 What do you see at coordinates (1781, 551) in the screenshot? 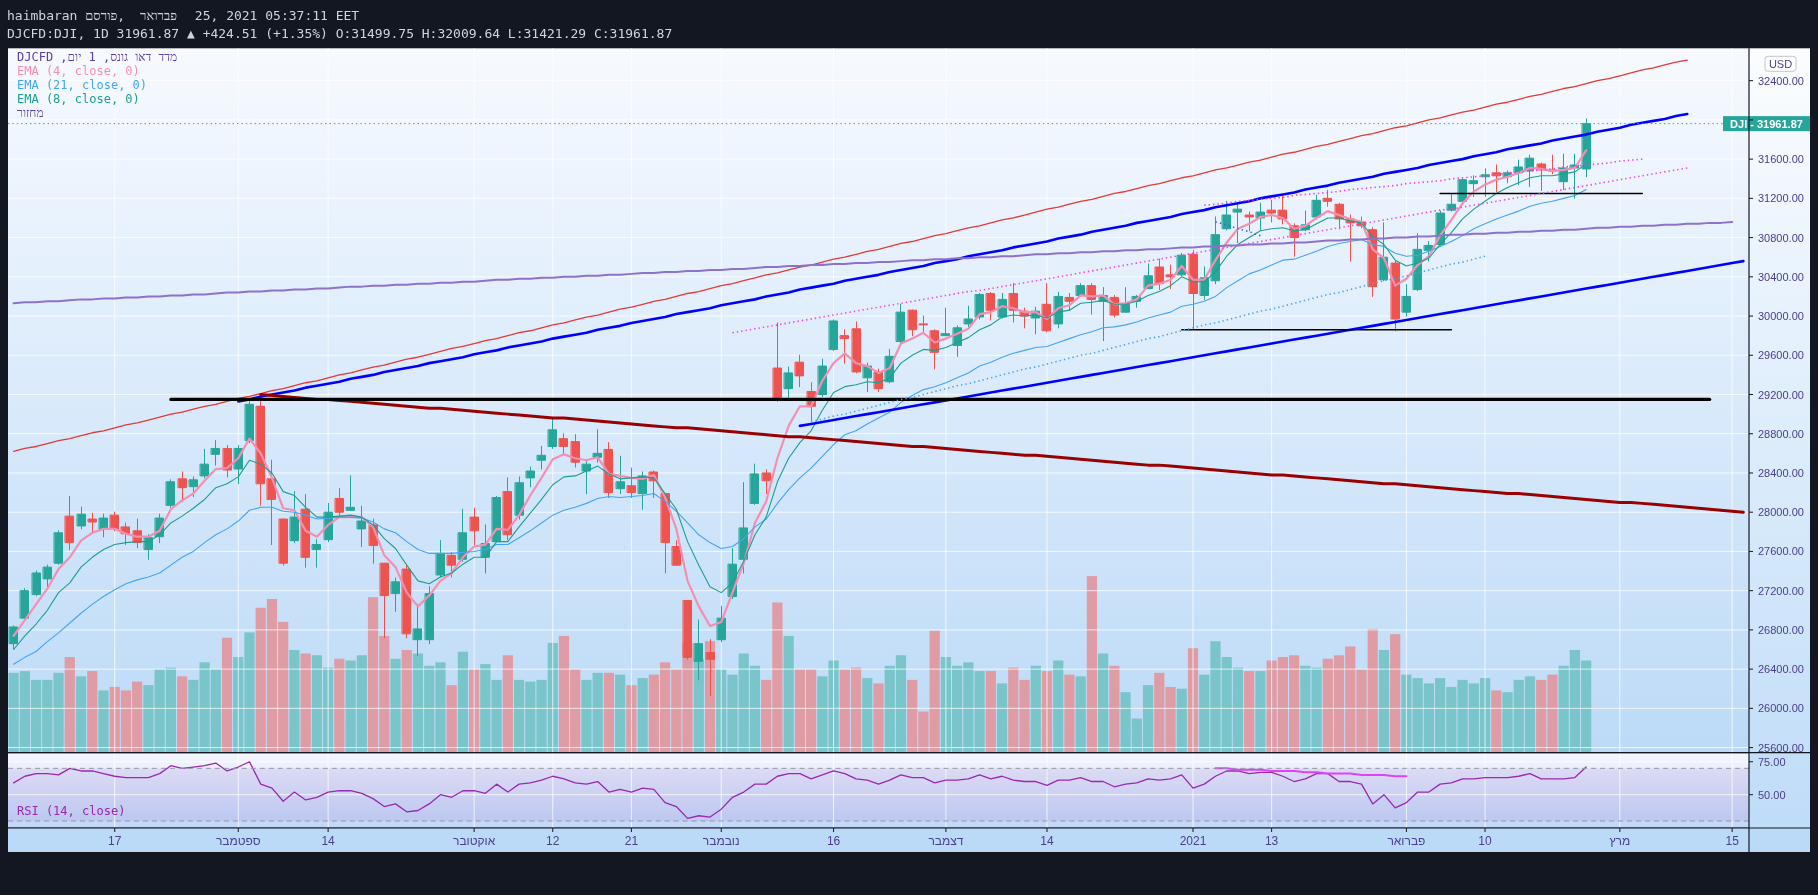
I see `y-tick-label: 27600.00` at bounding box center [1781, 551].